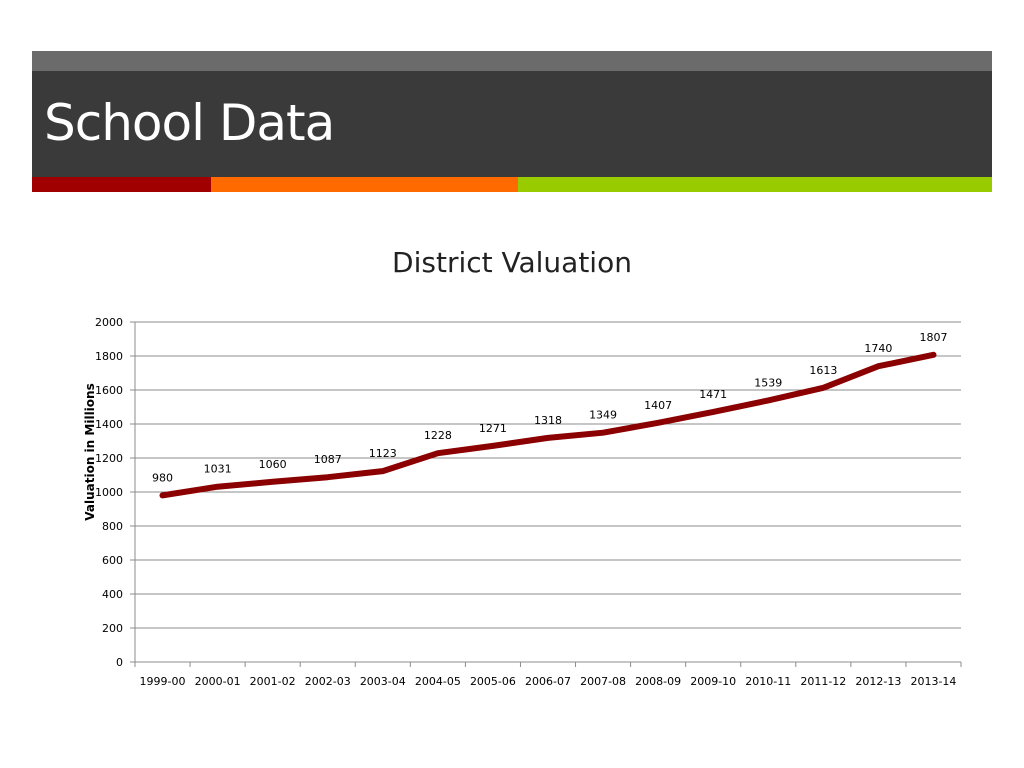 The height and width of the screenshot is (768, 1024). I want to click on chart-title: District Valuation, so click(512, 262).